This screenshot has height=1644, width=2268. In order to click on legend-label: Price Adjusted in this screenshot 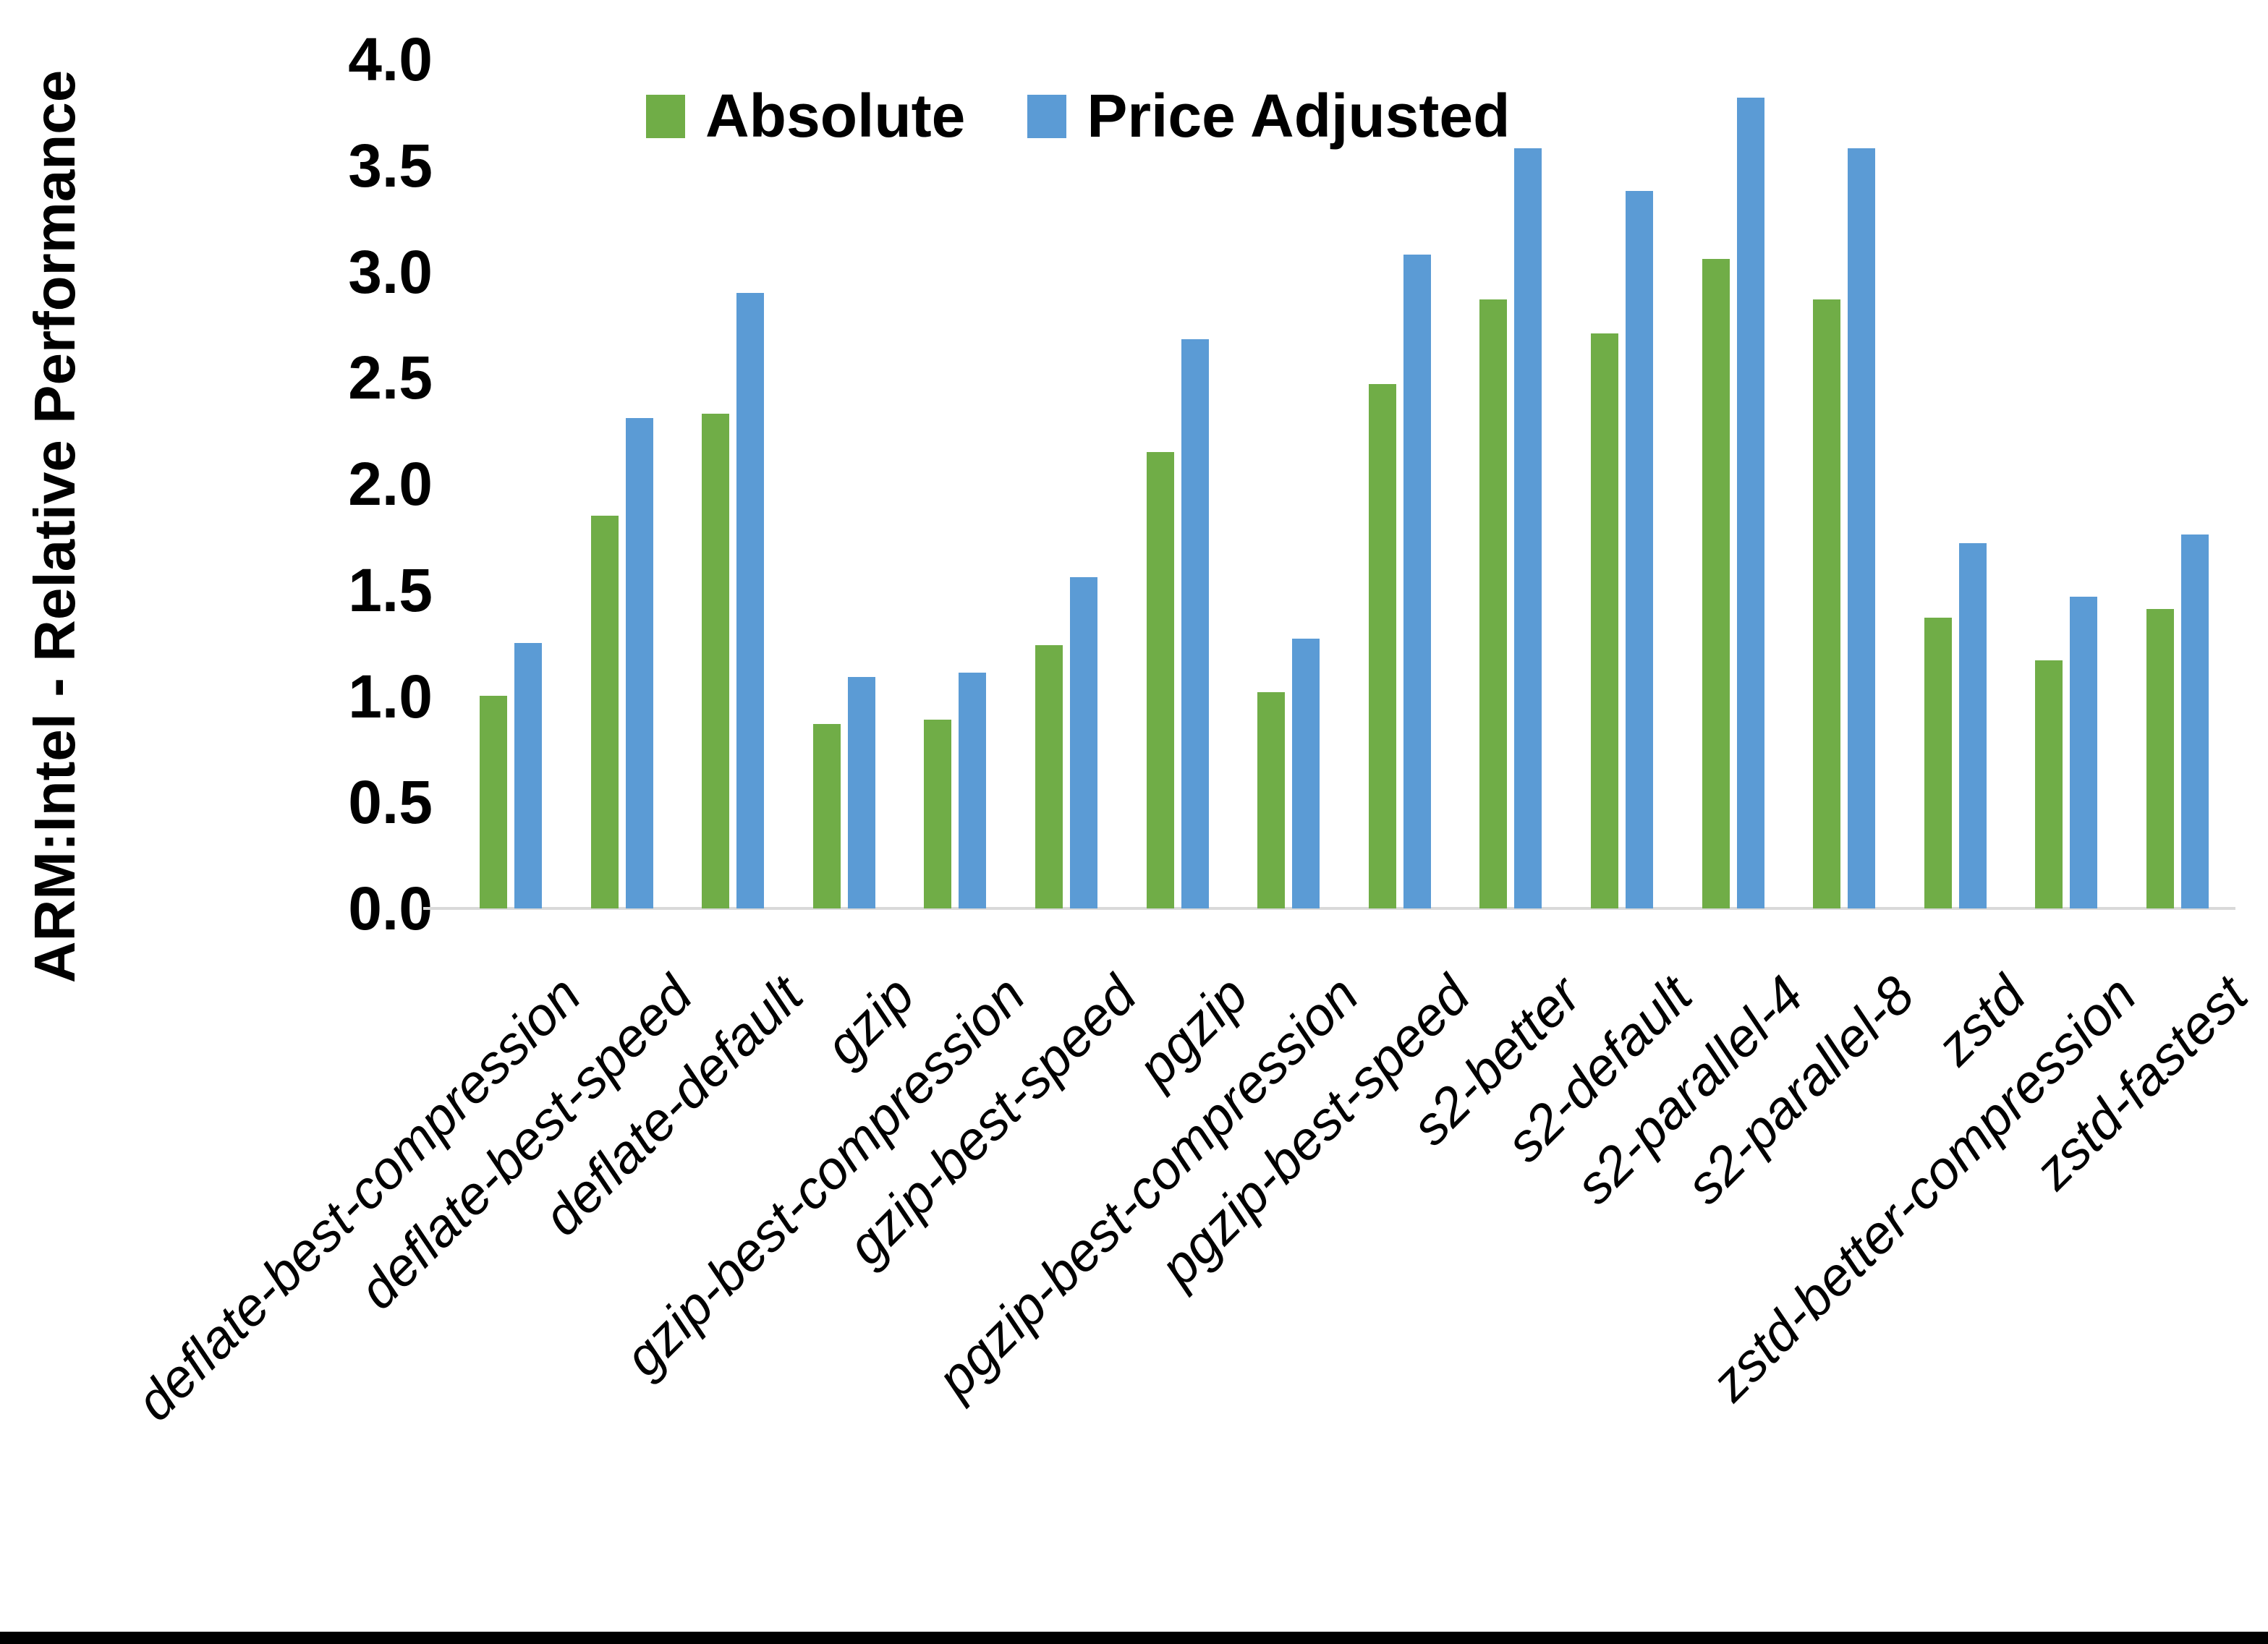, I will do `click(1299, 116)`.